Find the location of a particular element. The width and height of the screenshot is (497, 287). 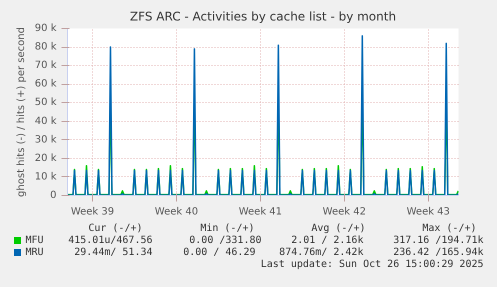

text: Cur (-/+) is located at coordinates (115, 228).